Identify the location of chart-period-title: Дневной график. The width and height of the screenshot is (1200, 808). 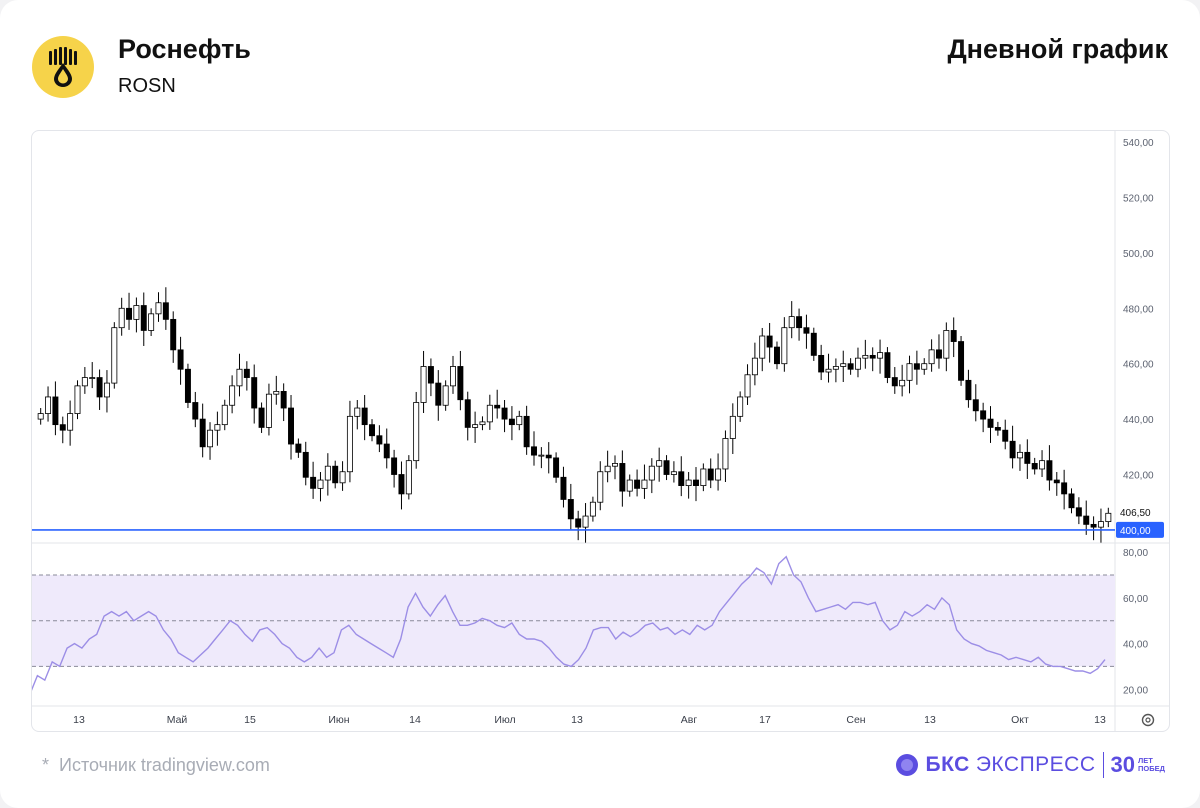
(1057, 49).